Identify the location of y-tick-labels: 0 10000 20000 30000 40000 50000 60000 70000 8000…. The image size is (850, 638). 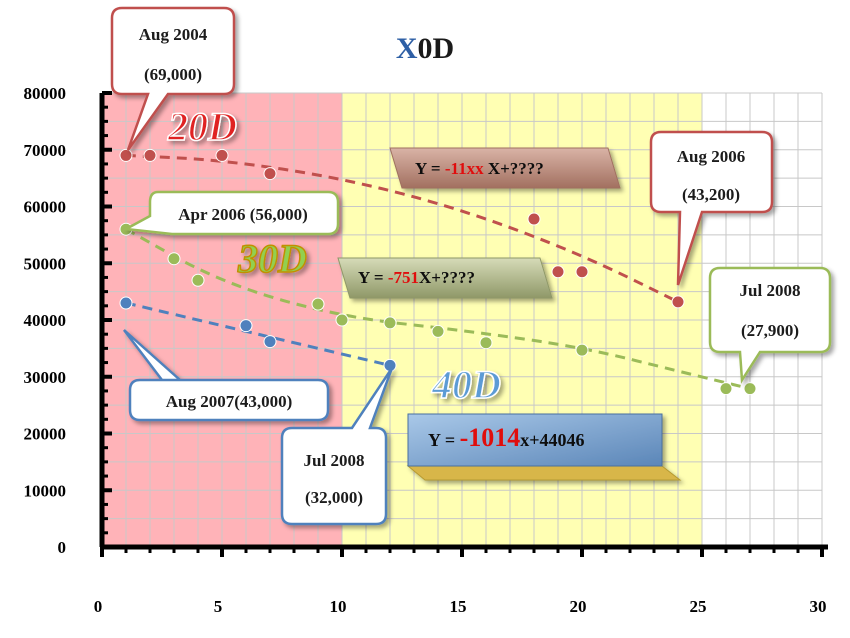
(45, 320).